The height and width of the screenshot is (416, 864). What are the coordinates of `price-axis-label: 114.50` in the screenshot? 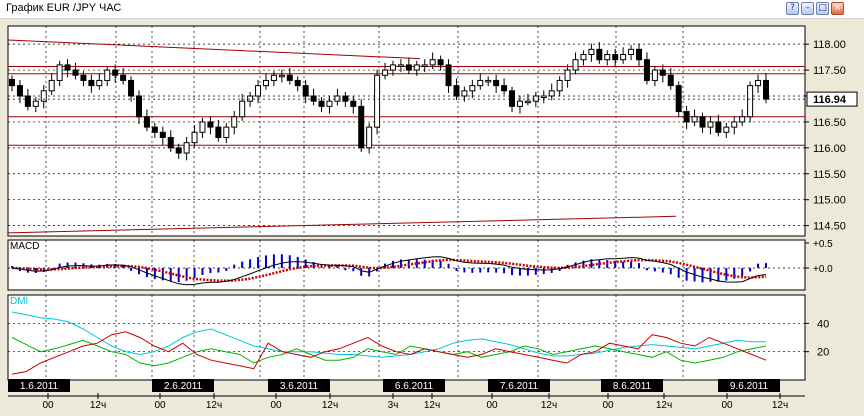 It's located at (829, 227).